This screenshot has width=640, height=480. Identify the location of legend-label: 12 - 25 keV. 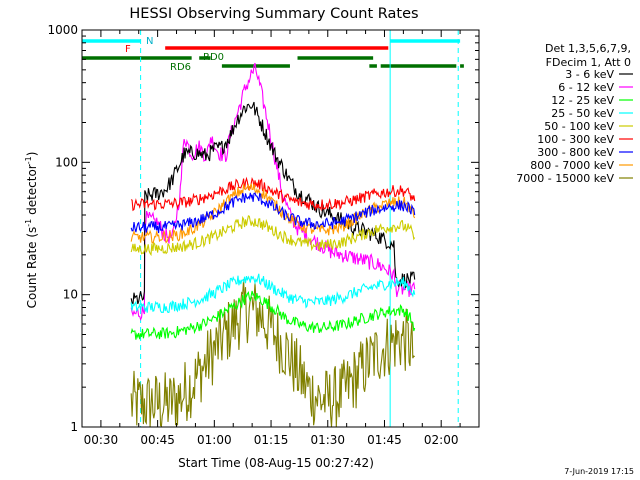
(582, 100).